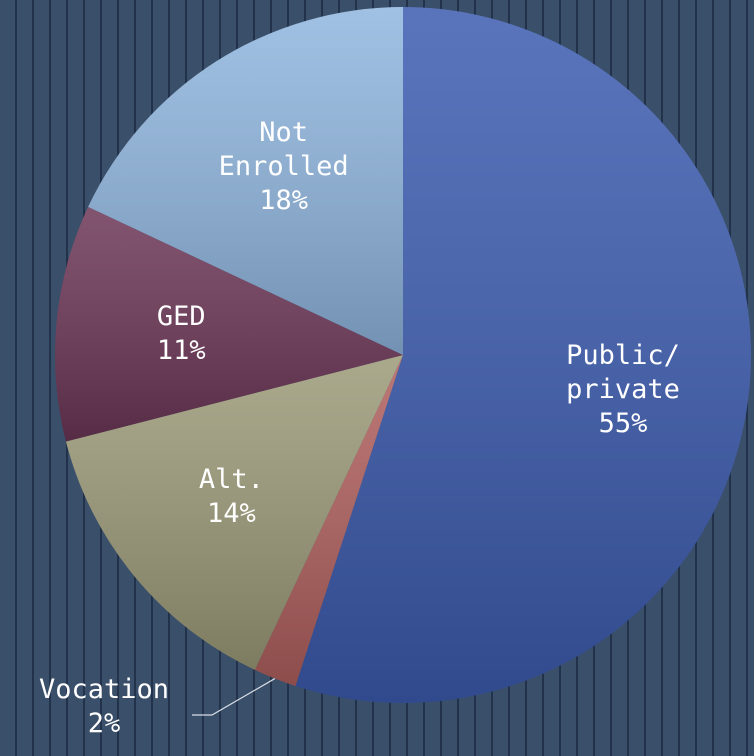 The image size is (754, 756). I want to click on value-label: 18%, so click(283, 199).